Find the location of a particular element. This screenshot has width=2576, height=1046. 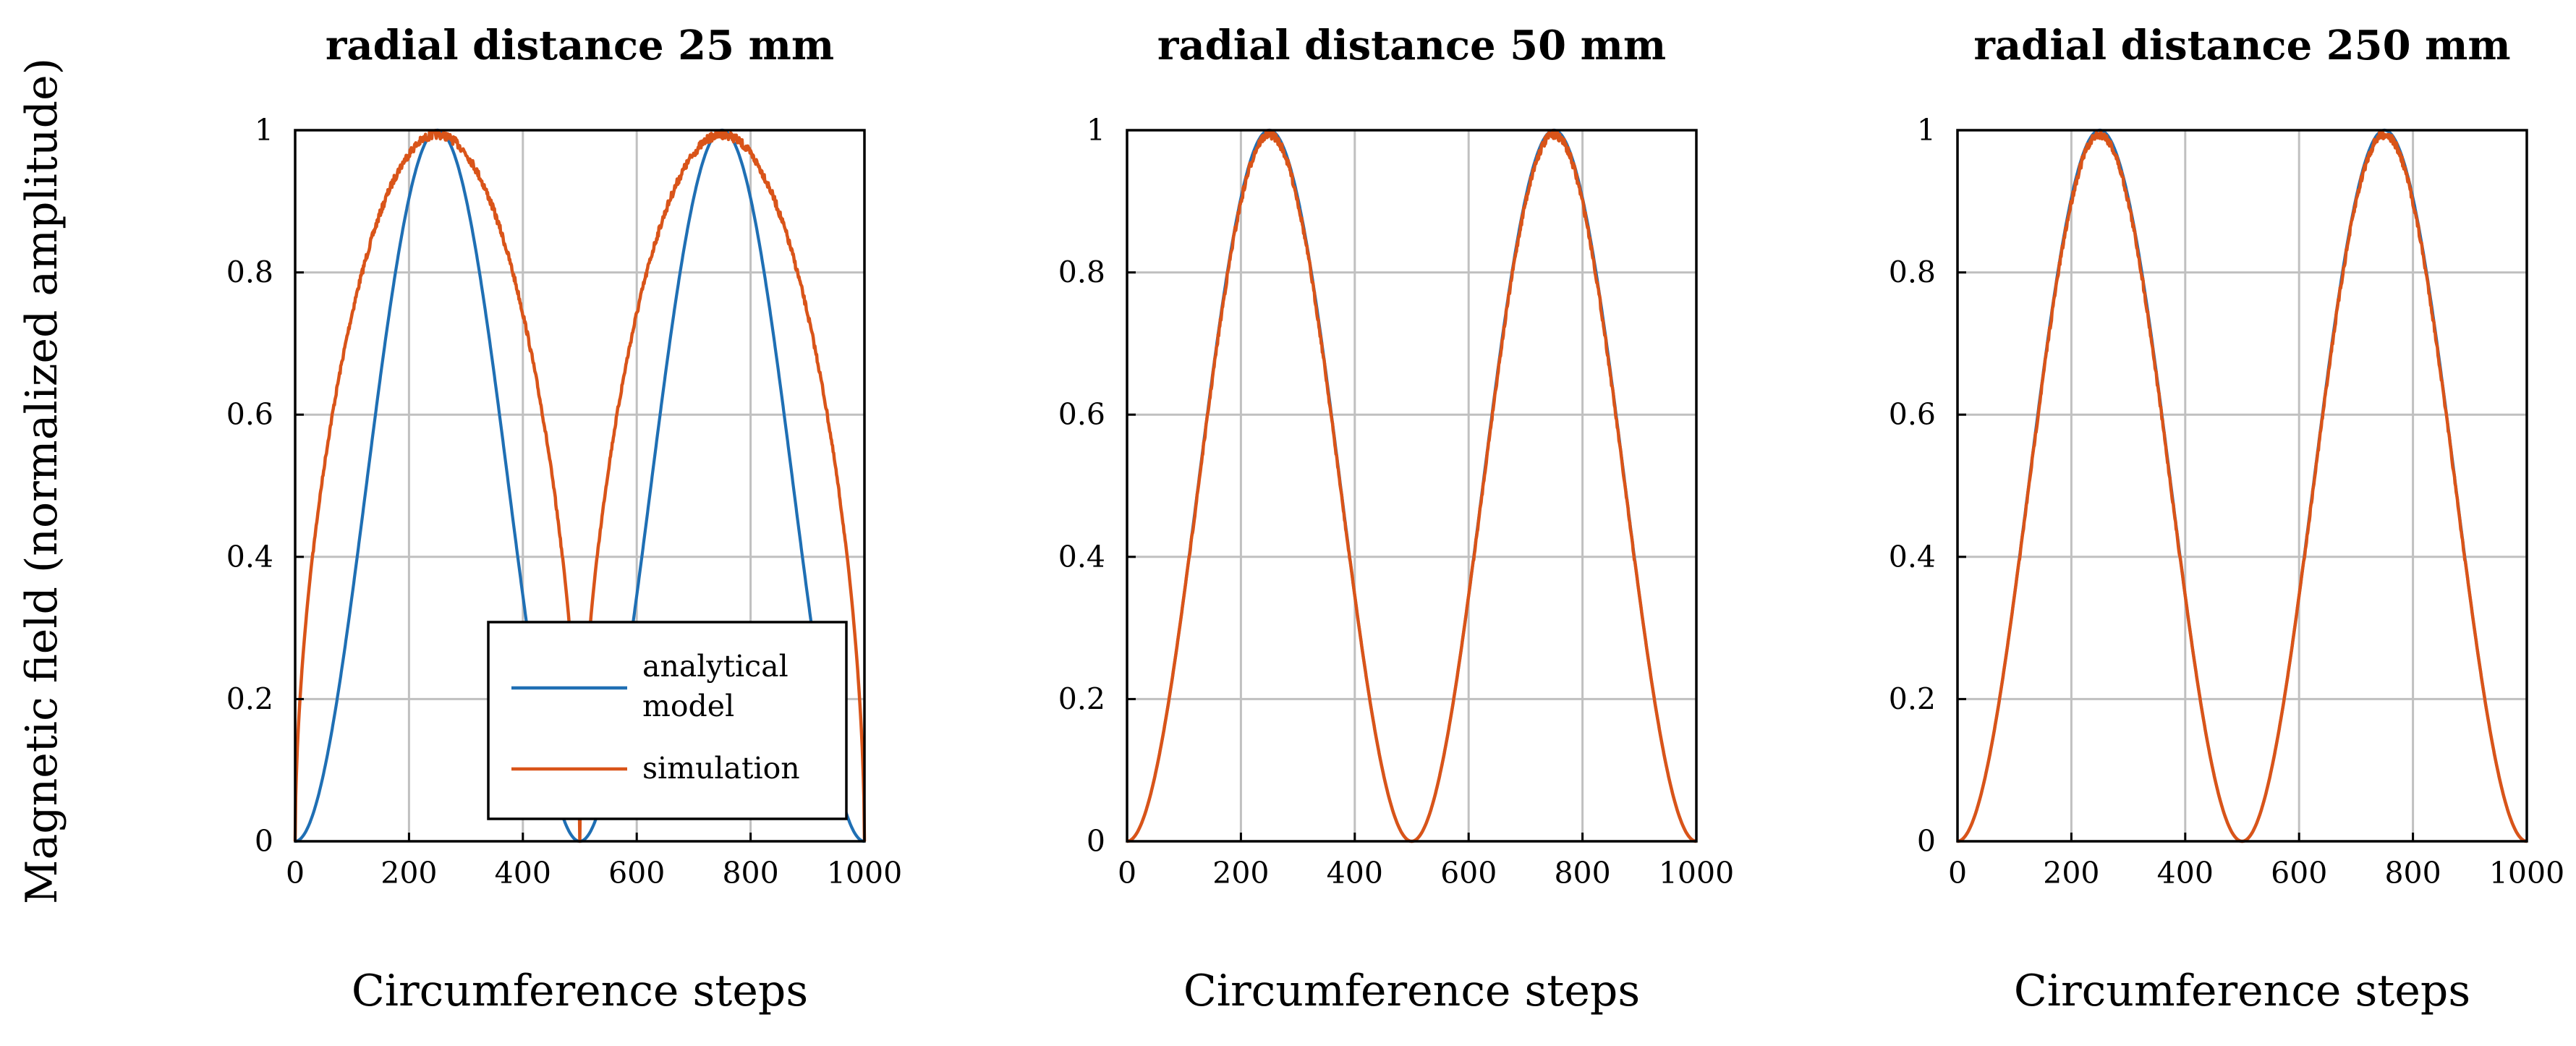

legend-analytical-label-2: model is located at coordinates (688, 706).